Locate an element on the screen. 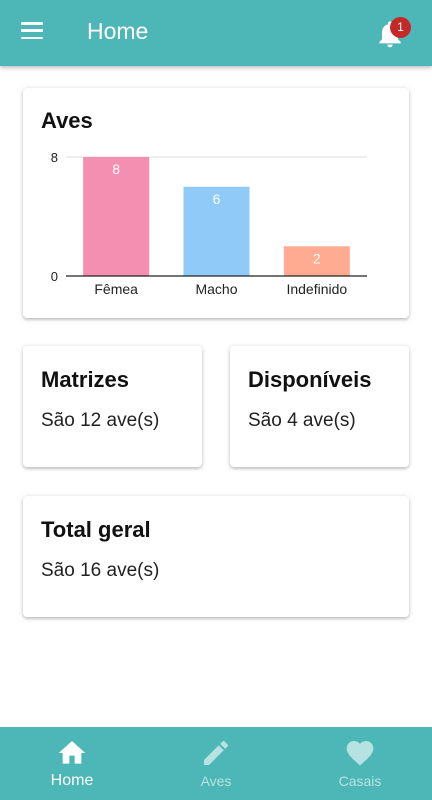 The image size is (432, 800). nav-item-casais: Casais is located at coordinates (360, 763).